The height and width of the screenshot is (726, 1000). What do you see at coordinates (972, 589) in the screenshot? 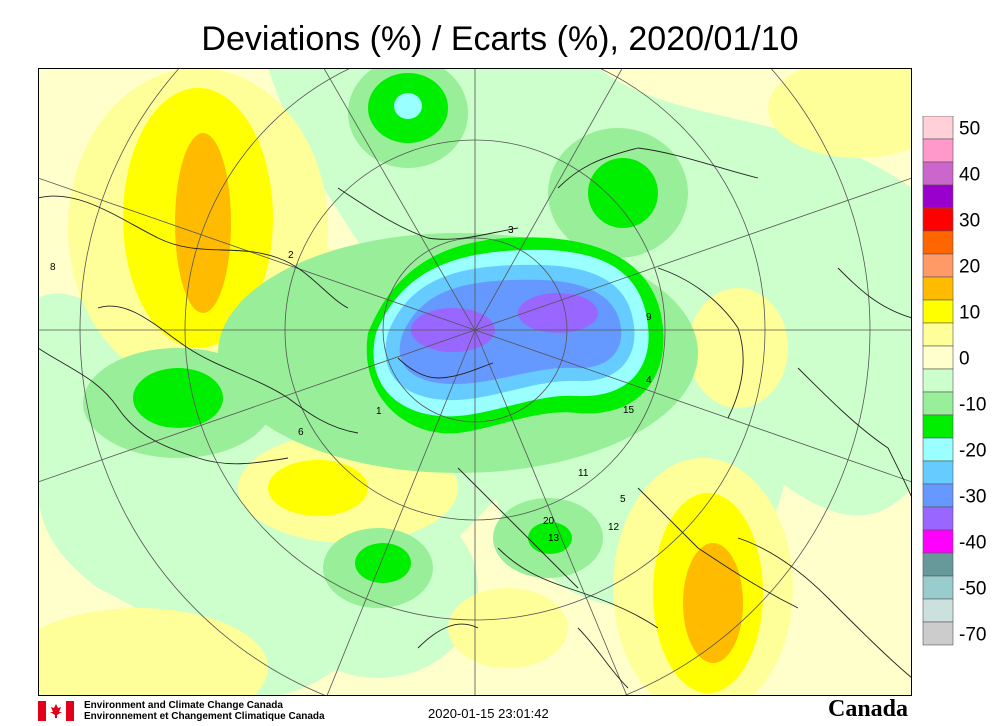
I see `legend-label: -50` at bounding box center [972, 589].